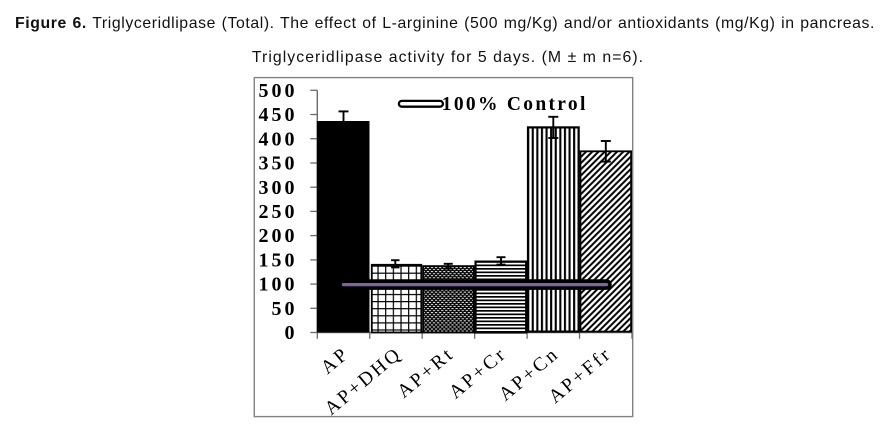 This screenshot has height=428, width=882. I want to click on svg-text: 300, so click(278, 188).